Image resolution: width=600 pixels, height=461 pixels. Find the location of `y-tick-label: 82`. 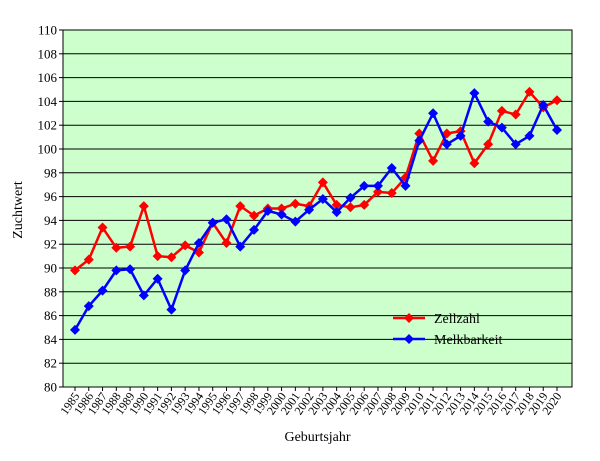

y-tick-label: 82 is located at coordinates (50, 363).